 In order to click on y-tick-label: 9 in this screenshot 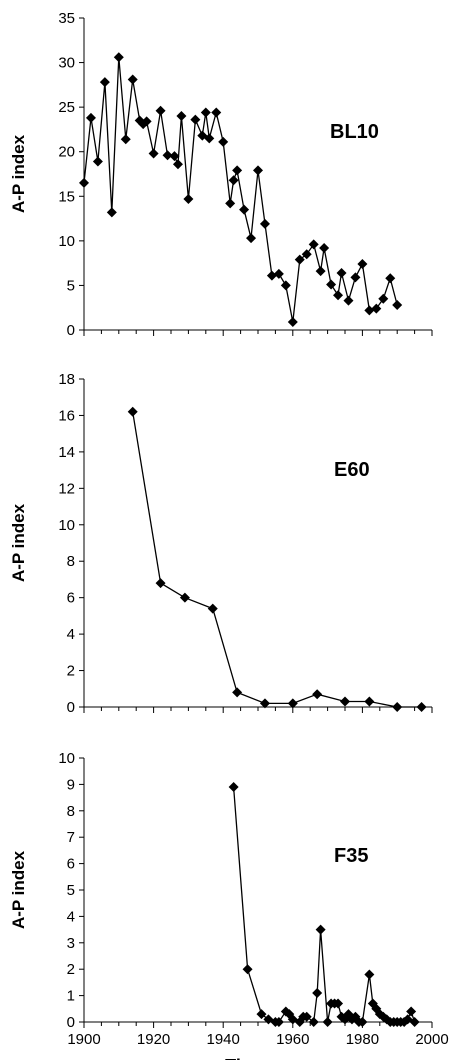, I will do `click(71, 784)`.